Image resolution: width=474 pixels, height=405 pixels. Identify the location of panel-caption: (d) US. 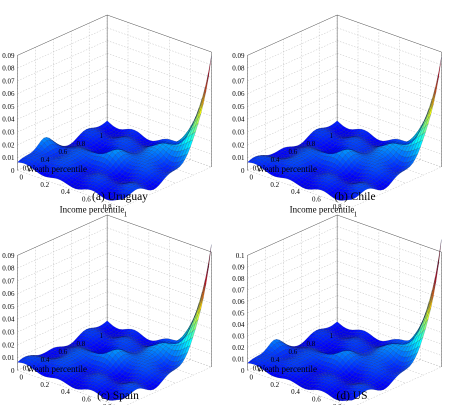
(352, 396).